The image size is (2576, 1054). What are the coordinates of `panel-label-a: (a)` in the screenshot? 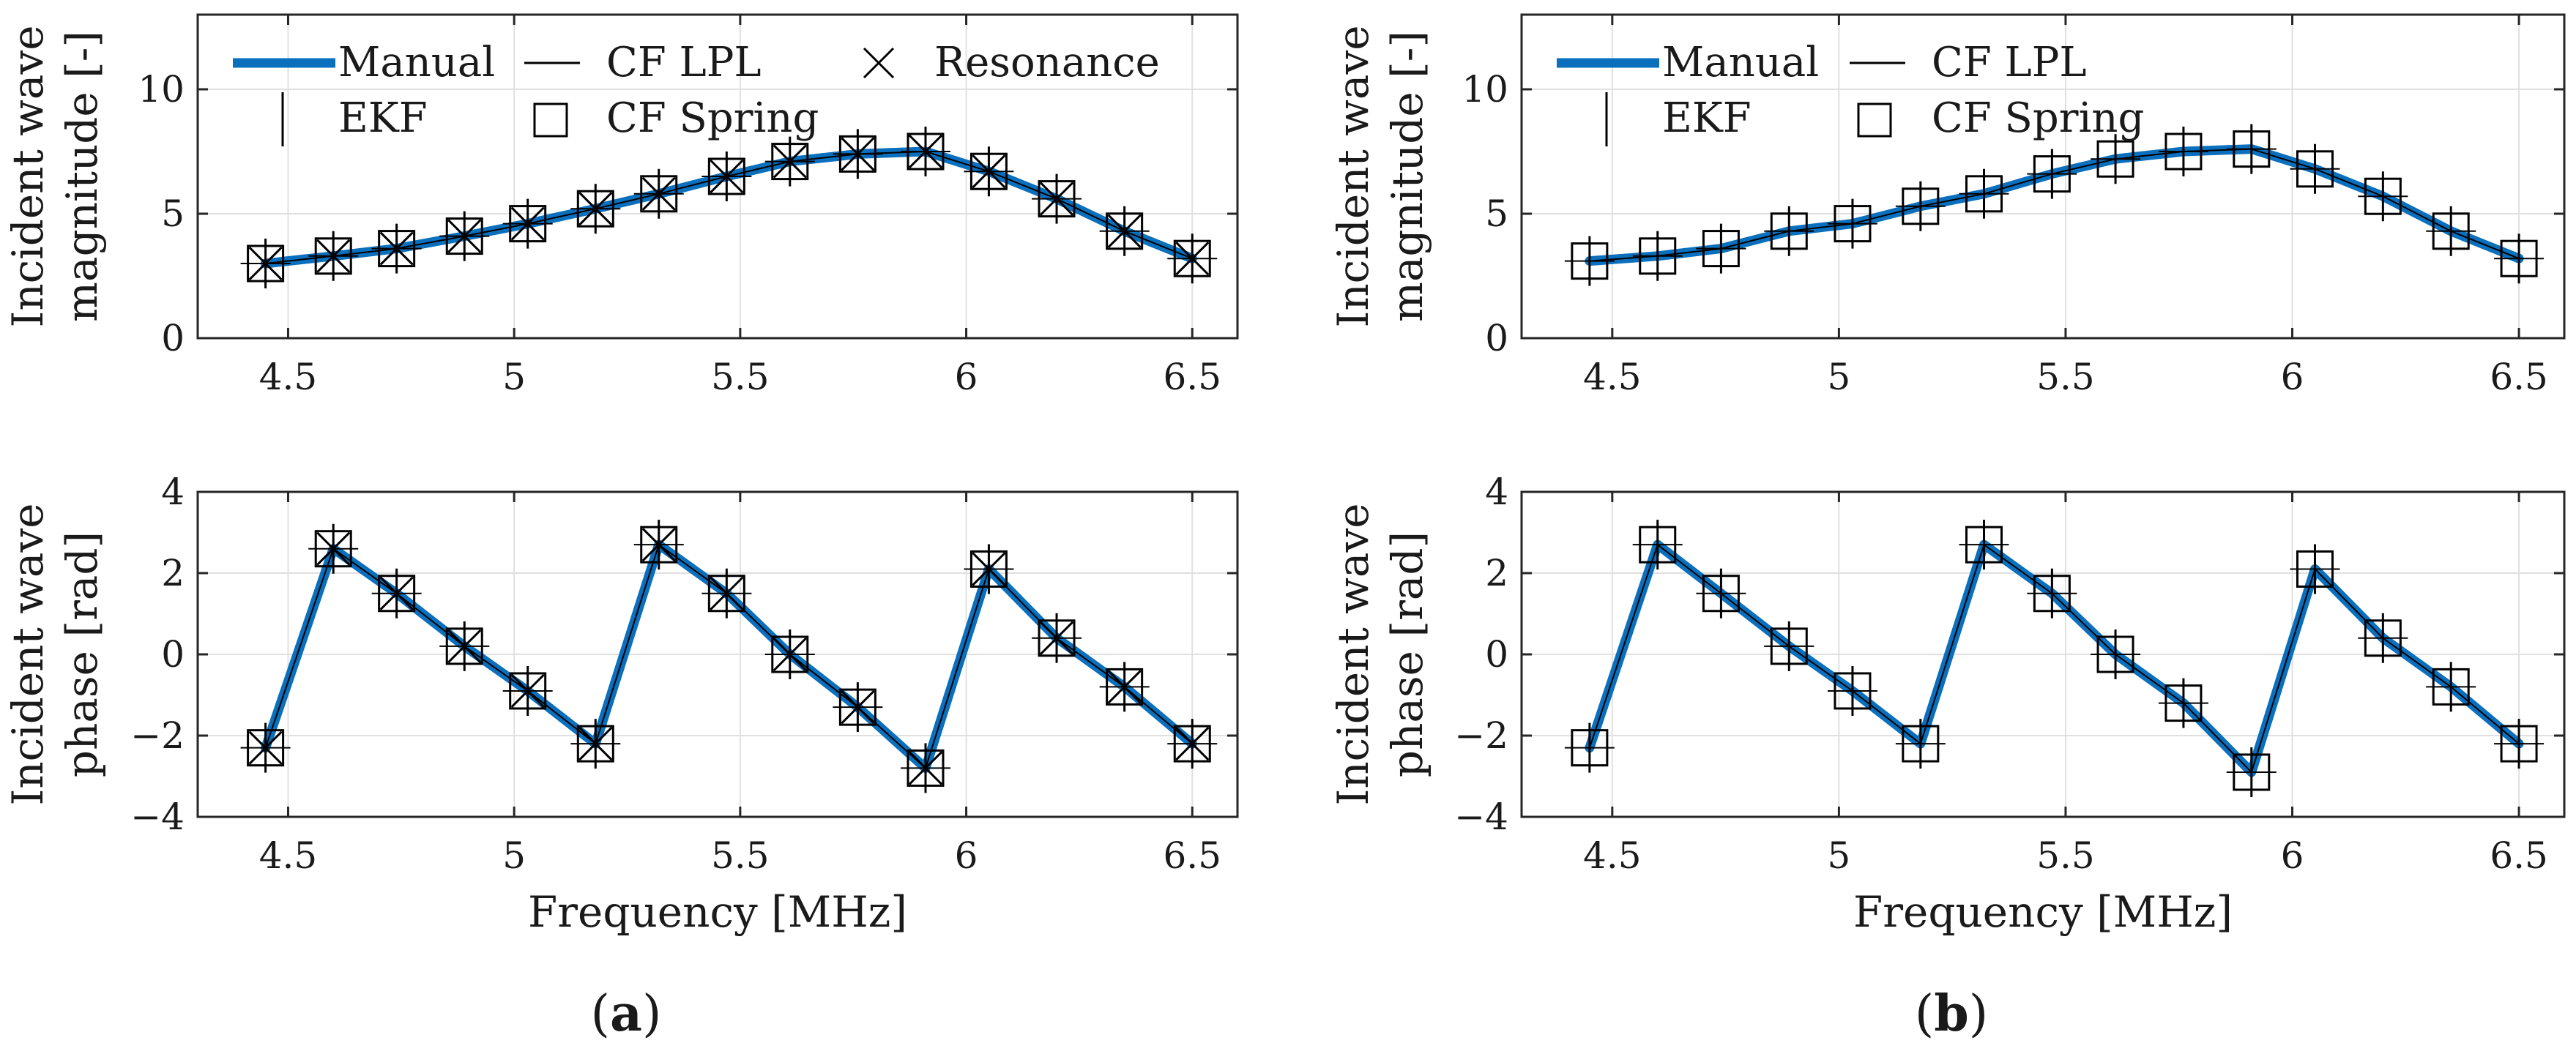 It's located at (625, 1013).